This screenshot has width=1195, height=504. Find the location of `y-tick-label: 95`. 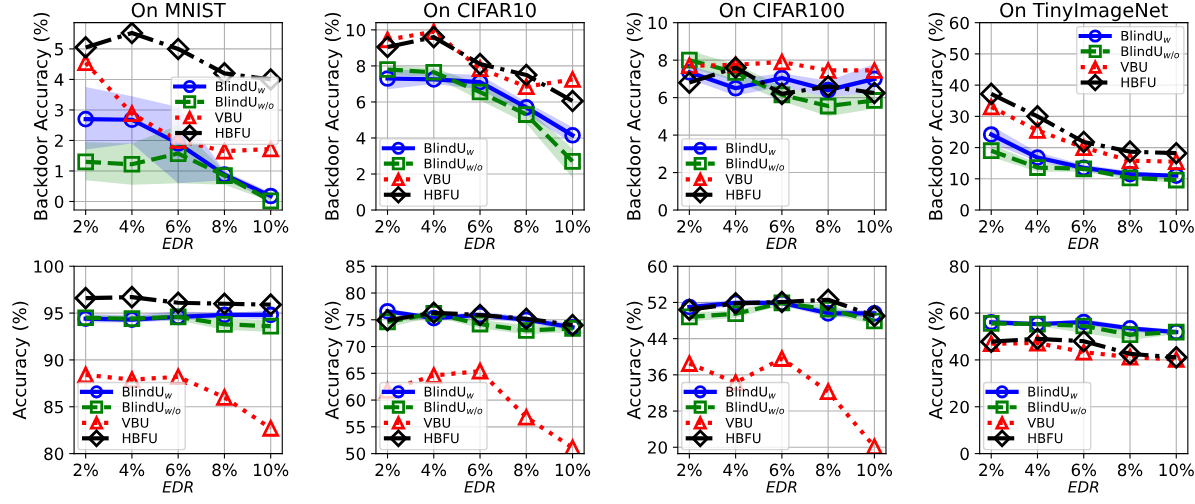

y-tick-label: 95 is located at coordinates (53, 313).